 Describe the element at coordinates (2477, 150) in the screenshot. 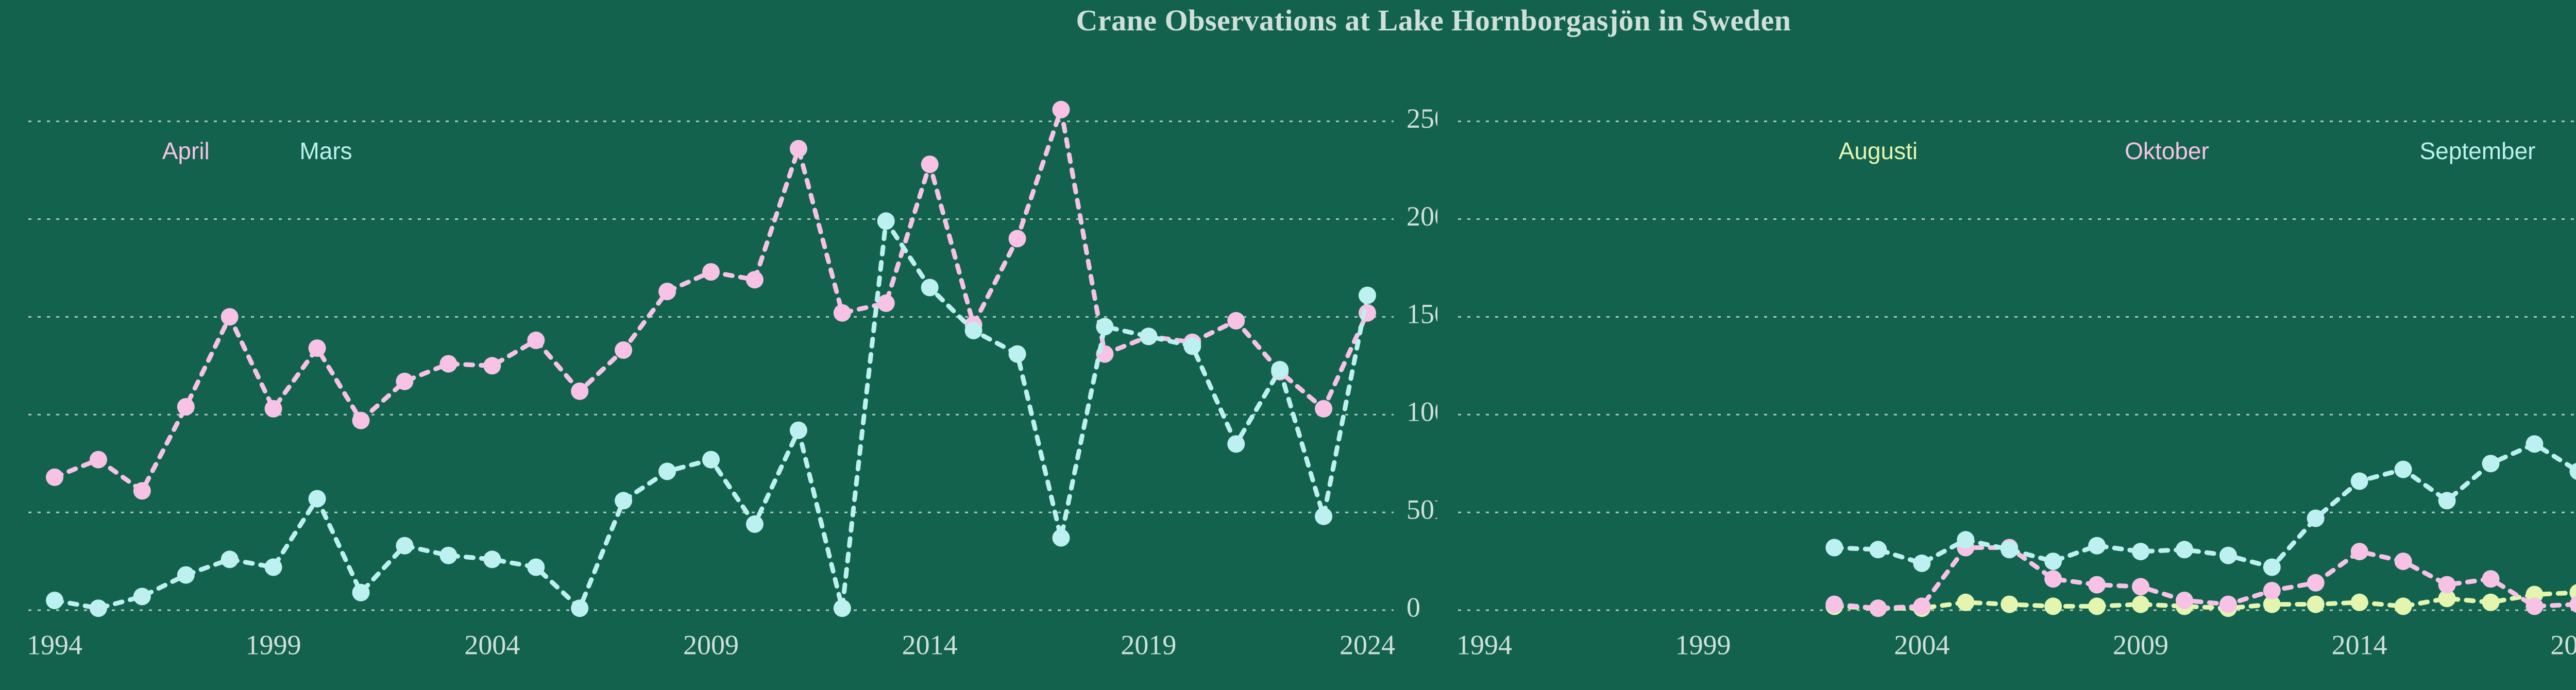

I see `legend-label-september: September` at that location.